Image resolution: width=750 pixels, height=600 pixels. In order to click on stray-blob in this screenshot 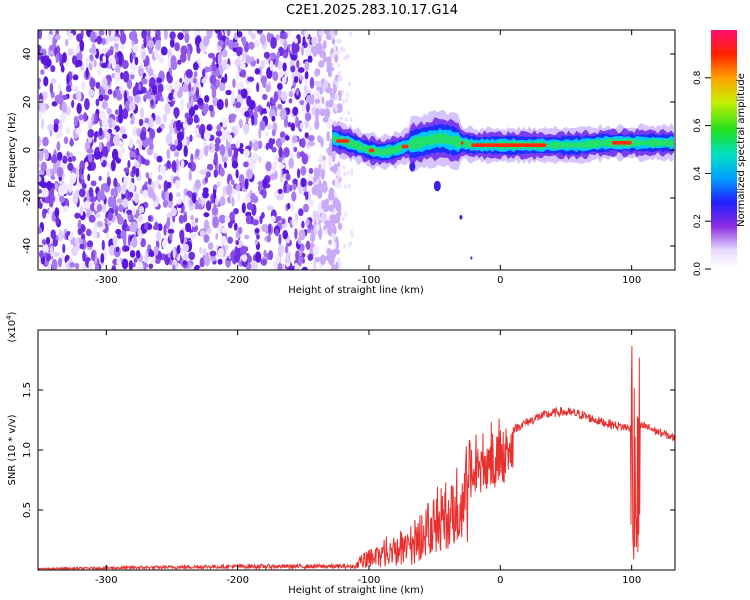, I will do `click(412, 167)`.